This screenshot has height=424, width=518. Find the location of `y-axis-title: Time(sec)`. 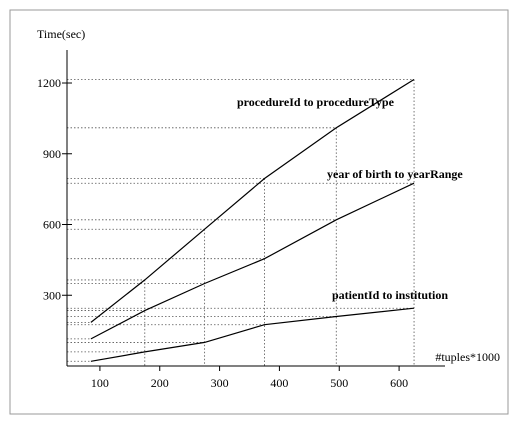

y-axis-title: Time(sec) is located at coordinates (61, 34).